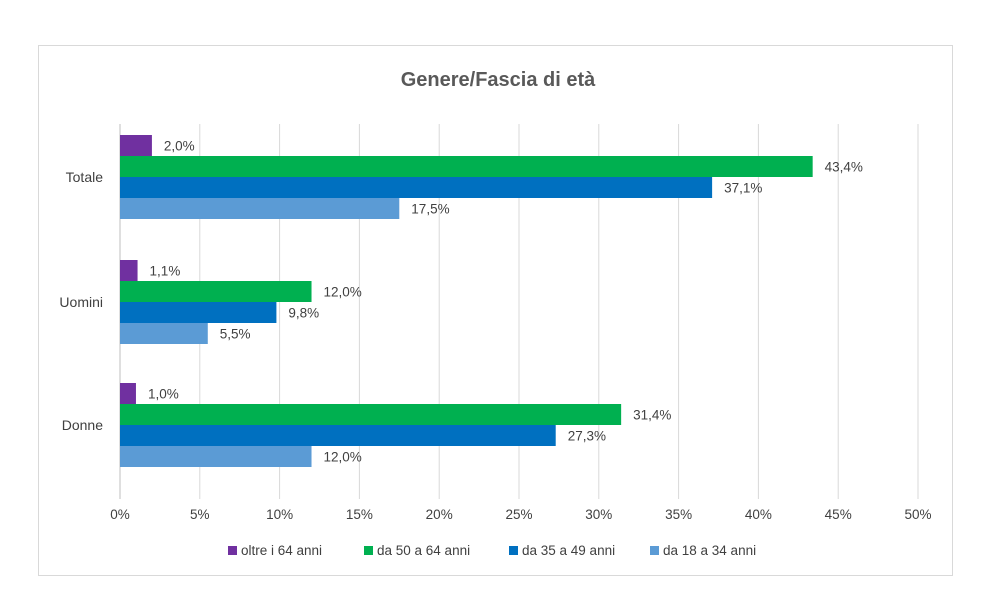 The height and width of the screenshot is (601, 1000). Describe the element at coordinates (423, 550) in the screenshot. I see `legend-label: da 50 a 64 anni` at that location.